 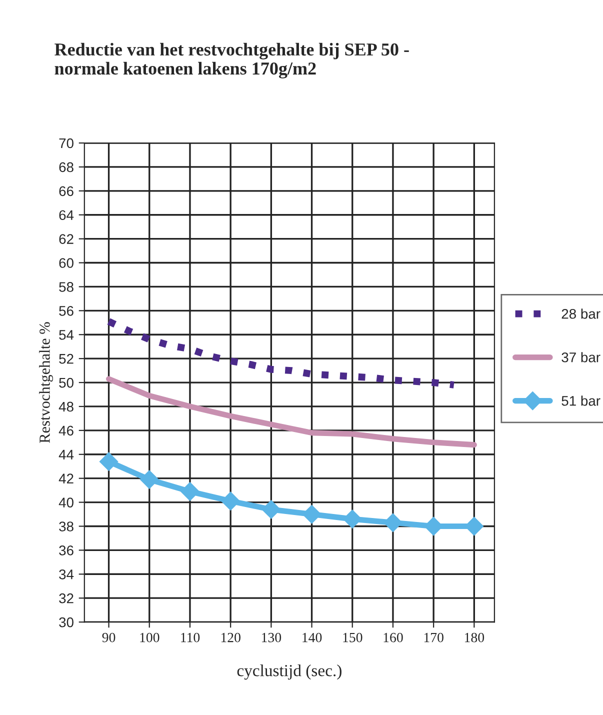 I want to click on y-tick-label: 64, so click(x=66, y=215).